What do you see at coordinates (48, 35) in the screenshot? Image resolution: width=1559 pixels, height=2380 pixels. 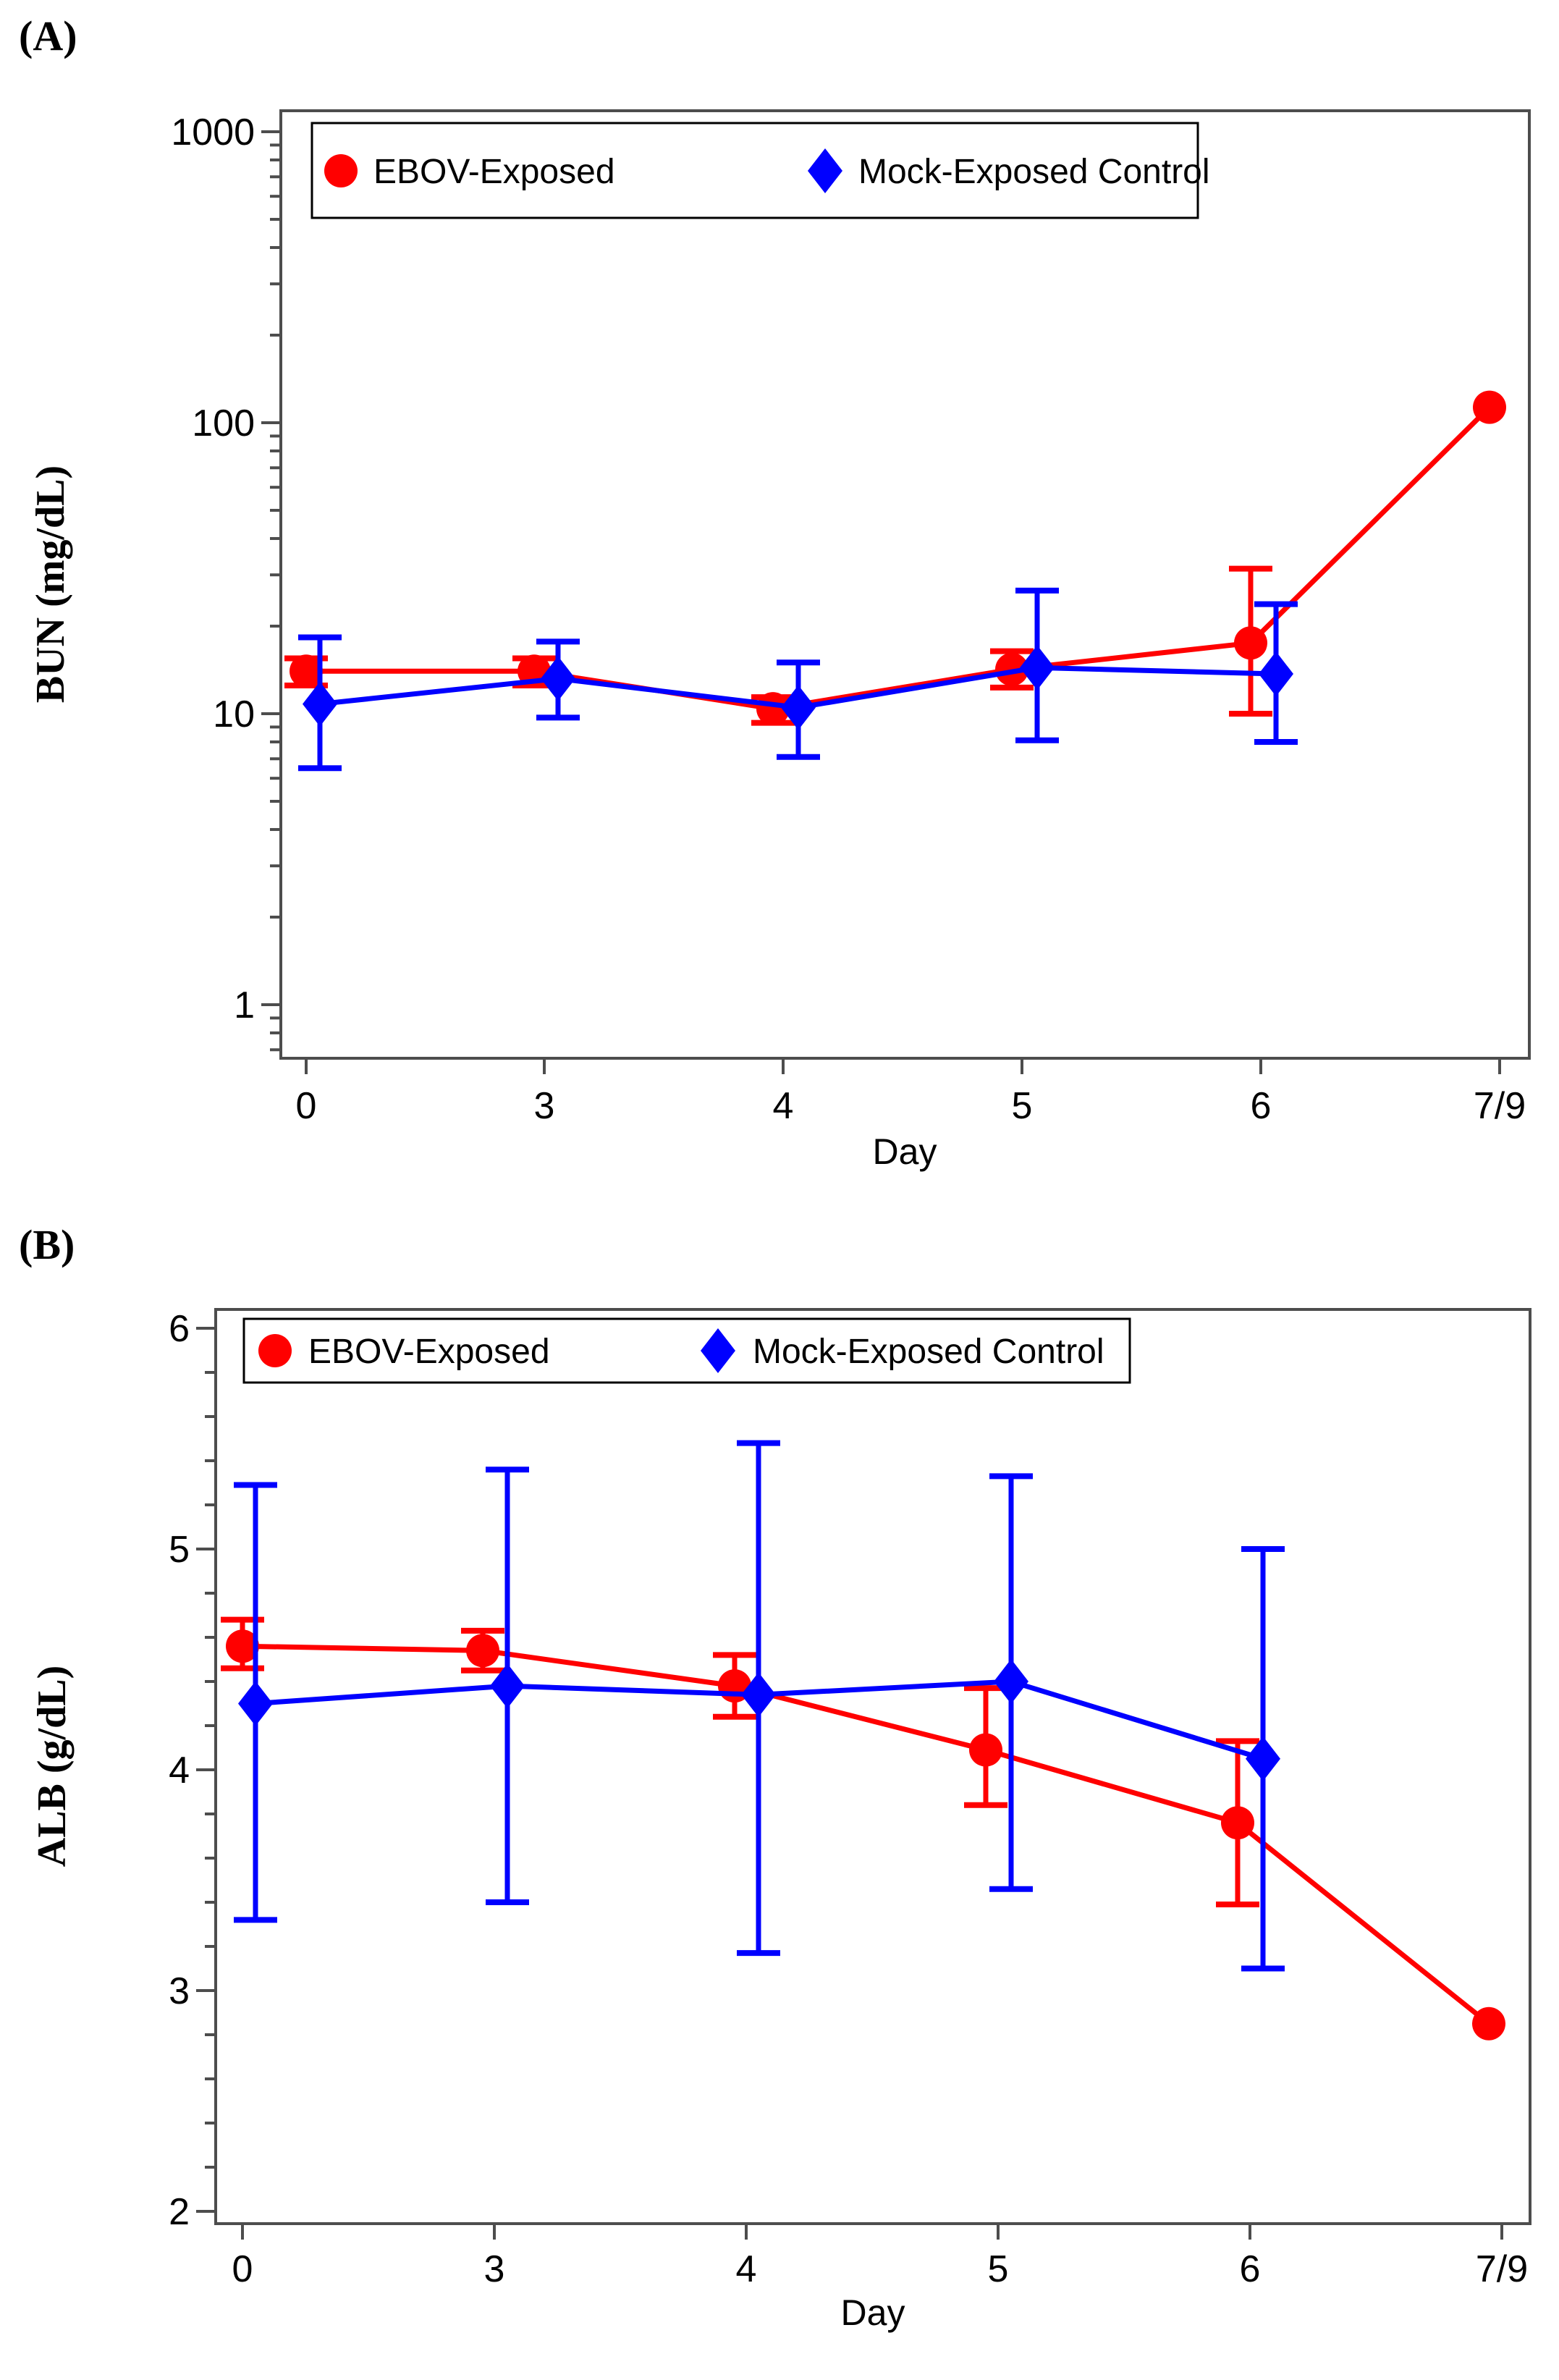 I see `panel-a-label: (A)` at bounding box center [48, 35].